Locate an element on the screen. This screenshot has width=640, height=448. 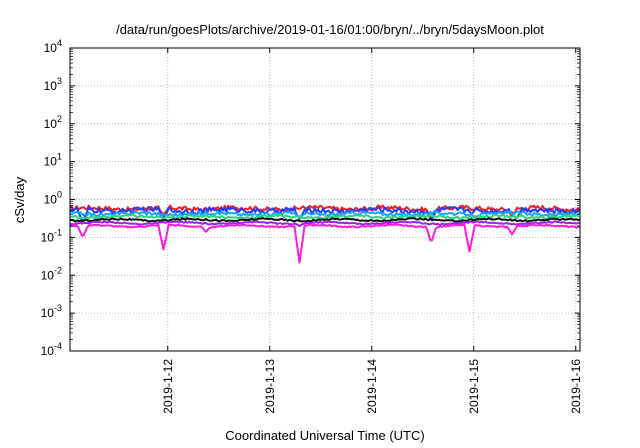
series-group is located at coordinates (325, 234).